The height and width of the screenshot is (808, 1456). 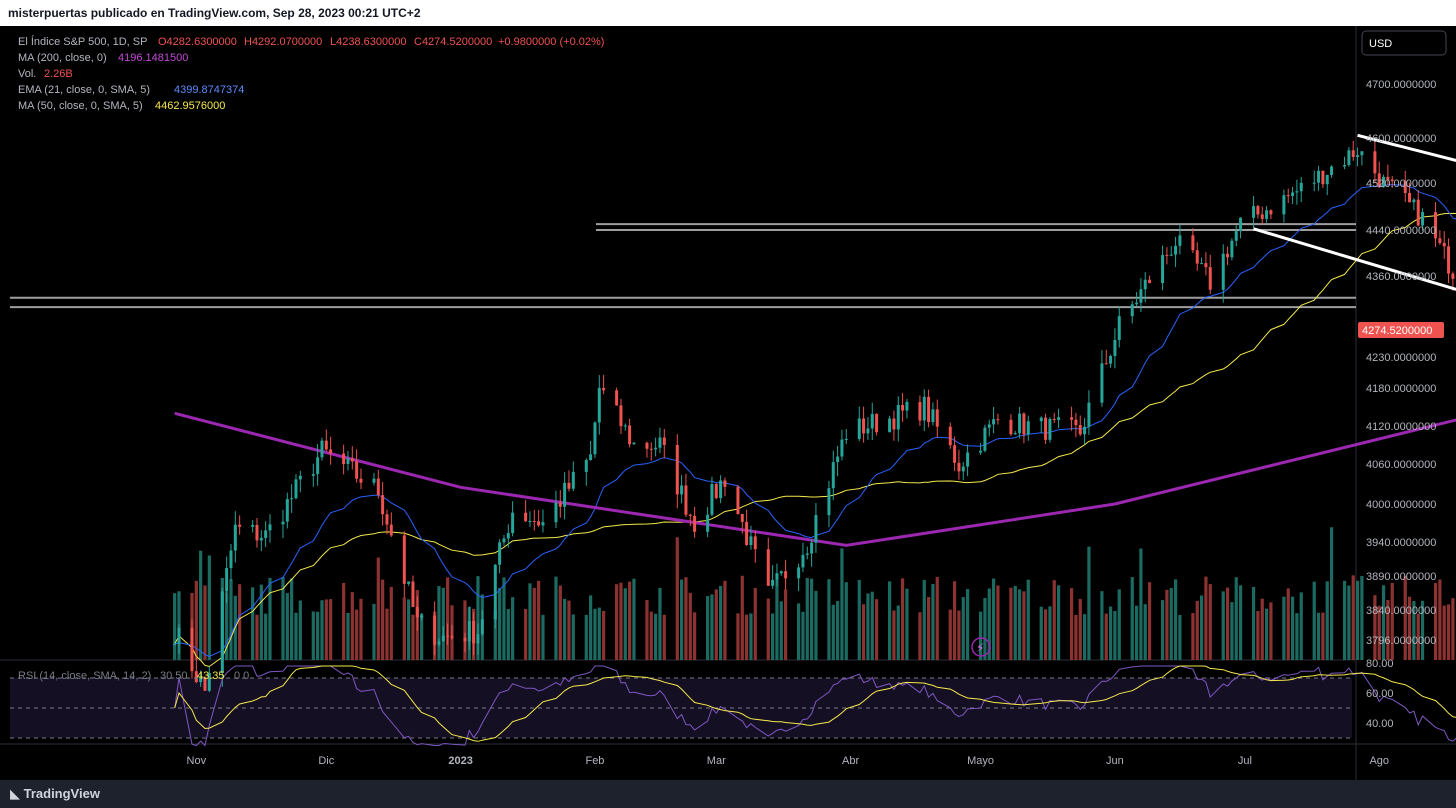 I want to click on price-tick-label: 4000.0000000, so click(x=1401, y=505).